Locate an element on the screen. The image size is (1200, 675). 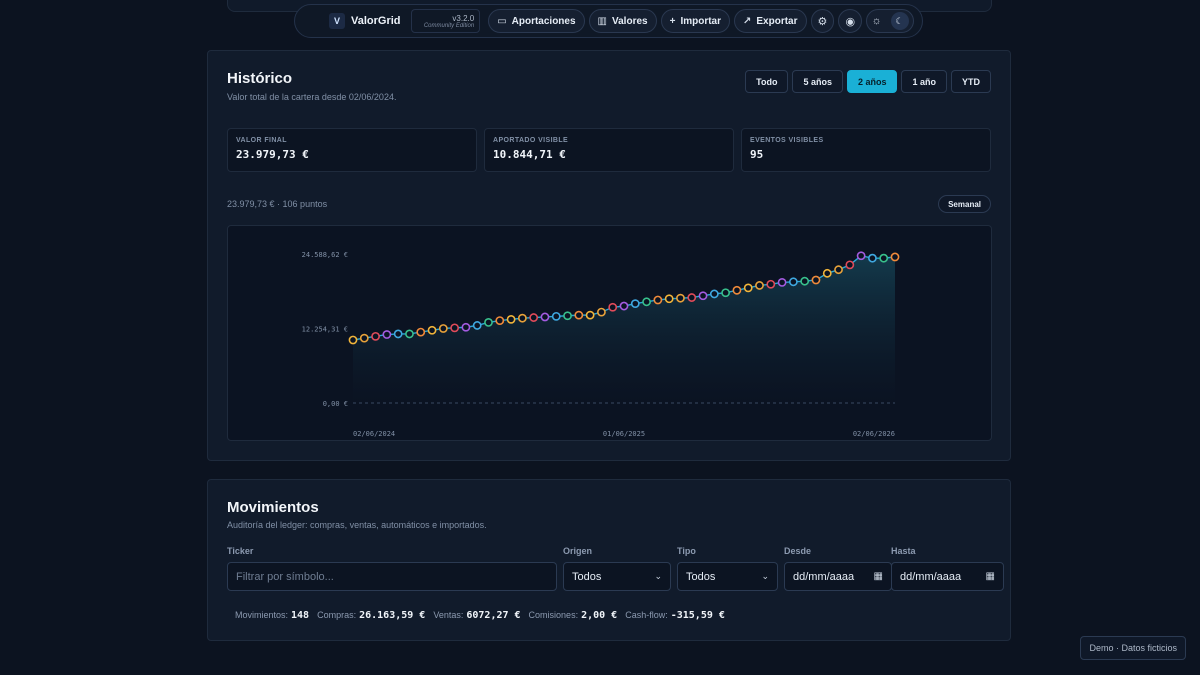
app-logo: V is located at coordinates (337, 21).